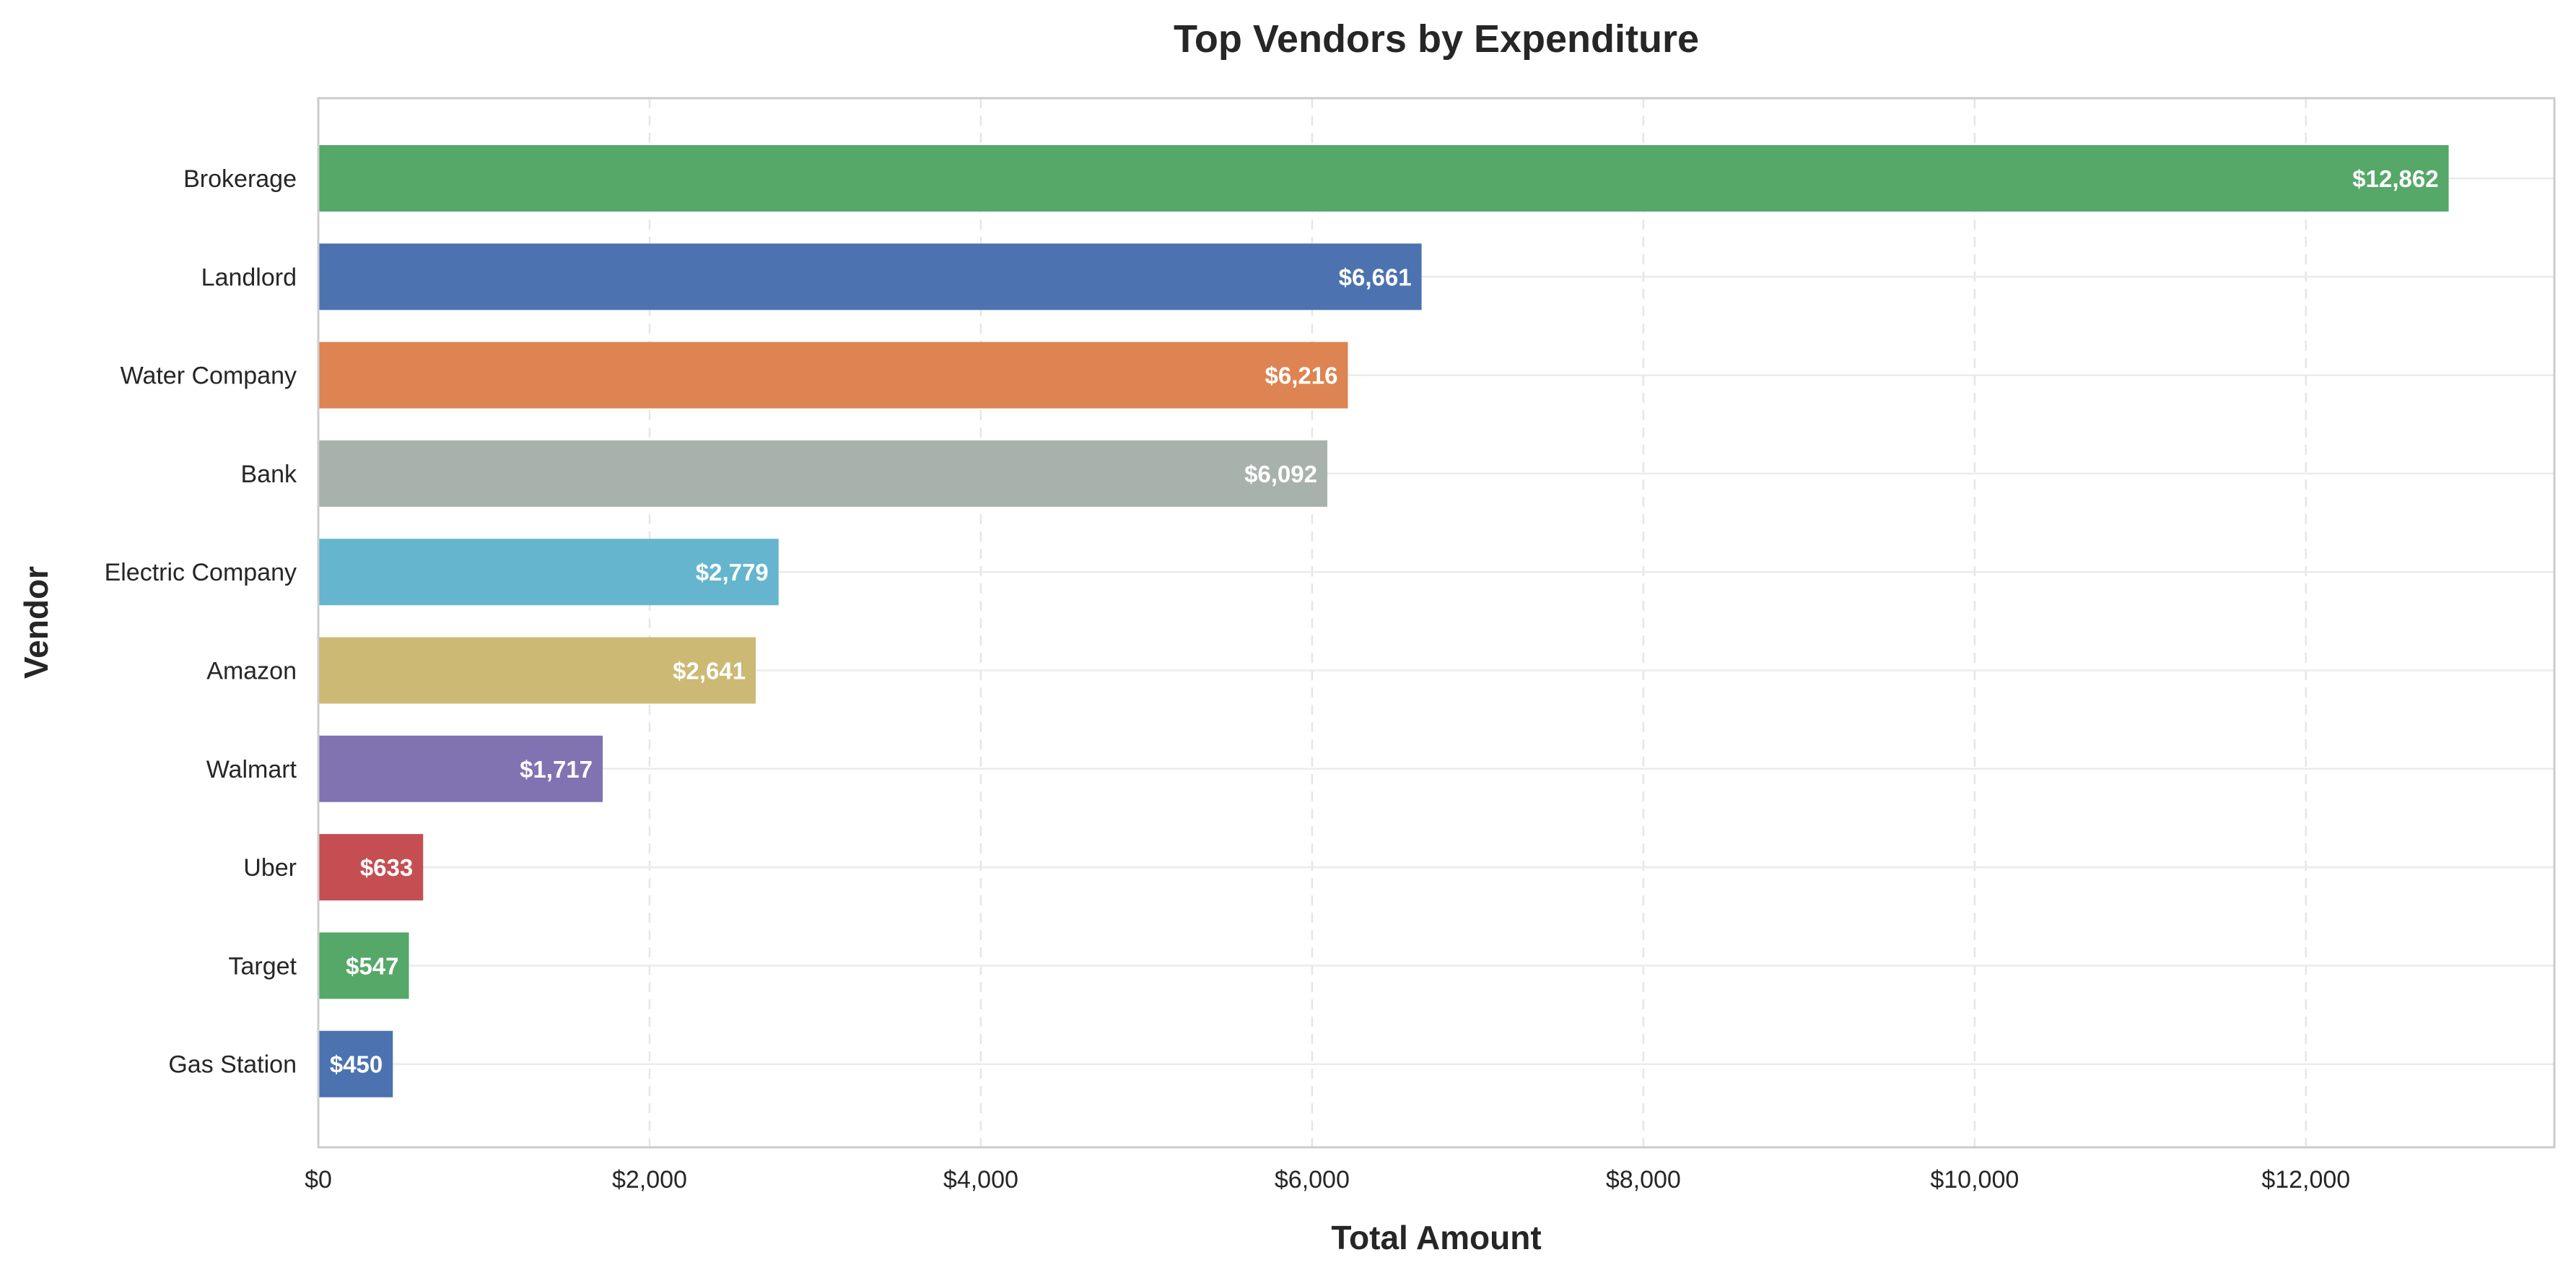 The height and width of the screenshot is (1278, 2576). I want to click on y-tick-label: Electric Company, so click(201, 572).